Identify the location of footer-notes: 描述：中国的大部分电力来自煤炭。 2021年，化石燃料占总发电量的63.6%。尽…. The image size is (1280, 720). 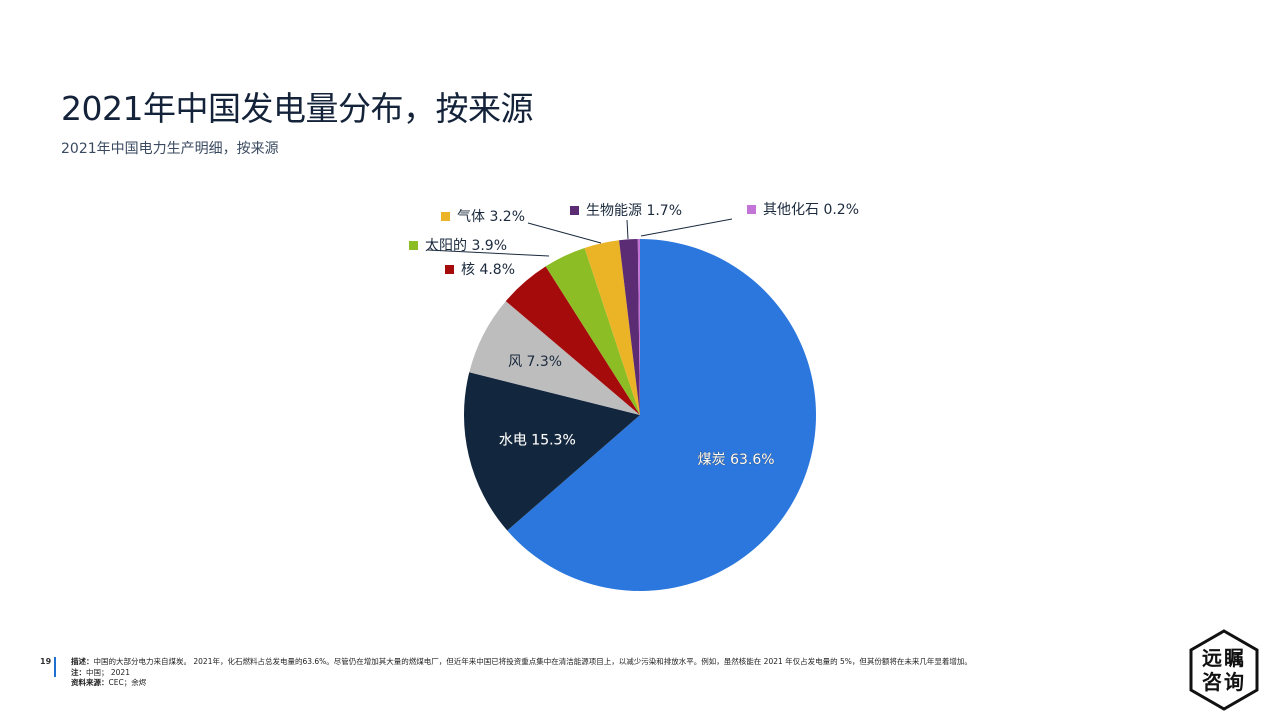
(521, 673).